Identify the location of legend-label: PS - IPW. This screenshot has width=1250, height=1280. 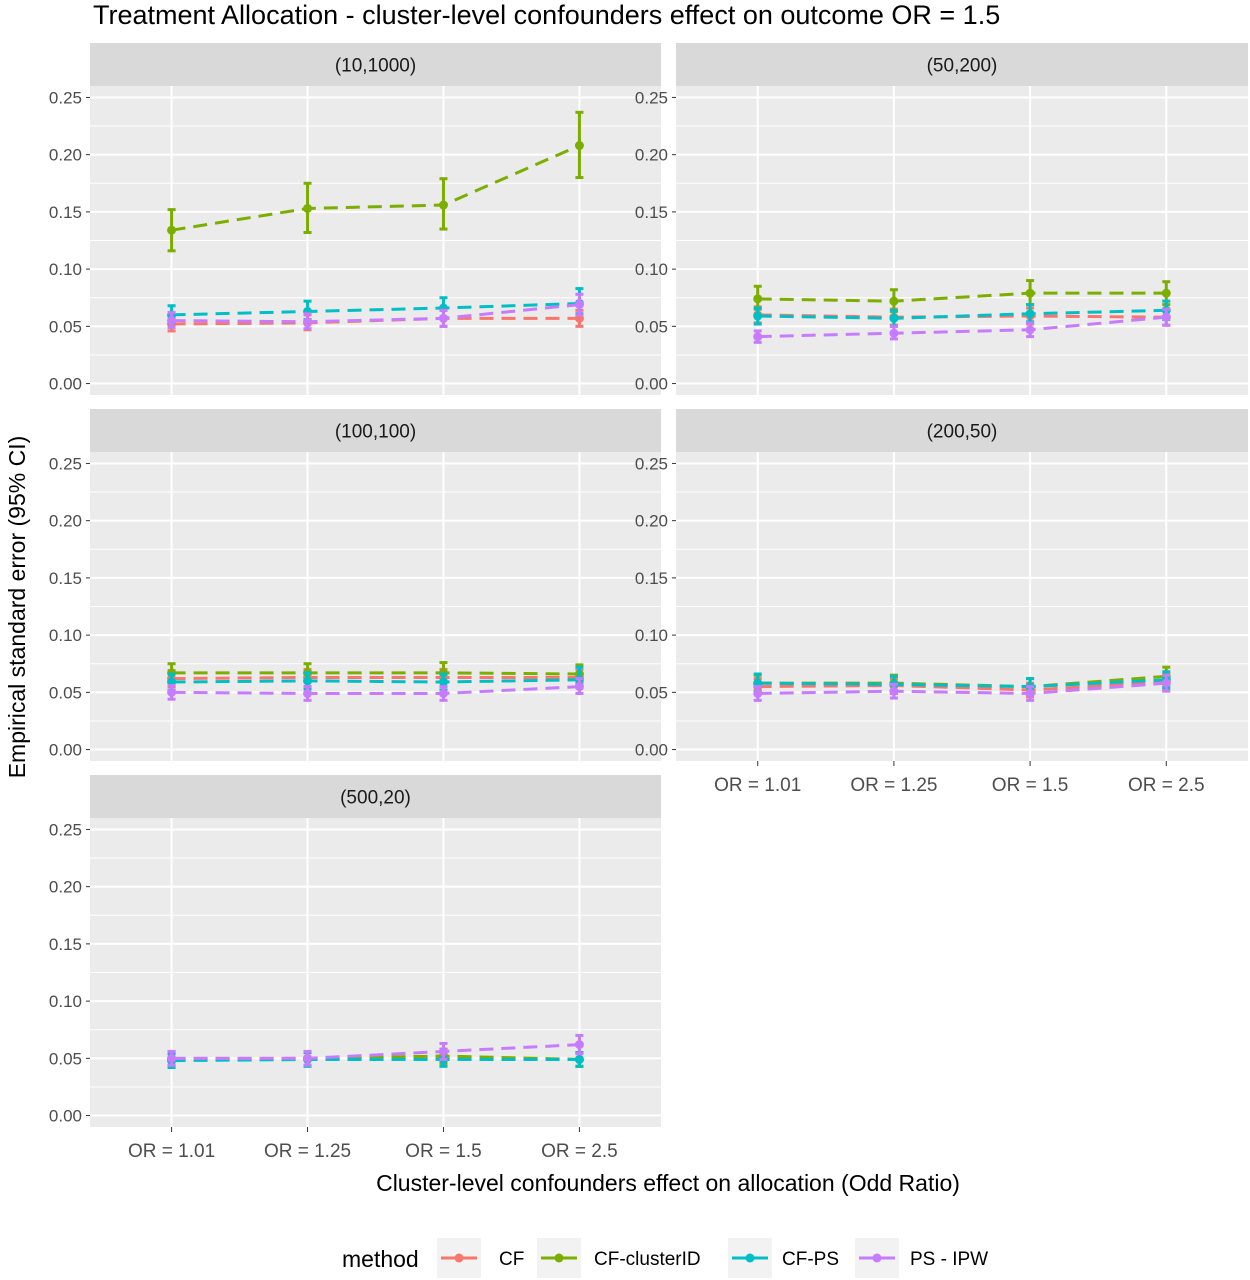
(949, 1259).